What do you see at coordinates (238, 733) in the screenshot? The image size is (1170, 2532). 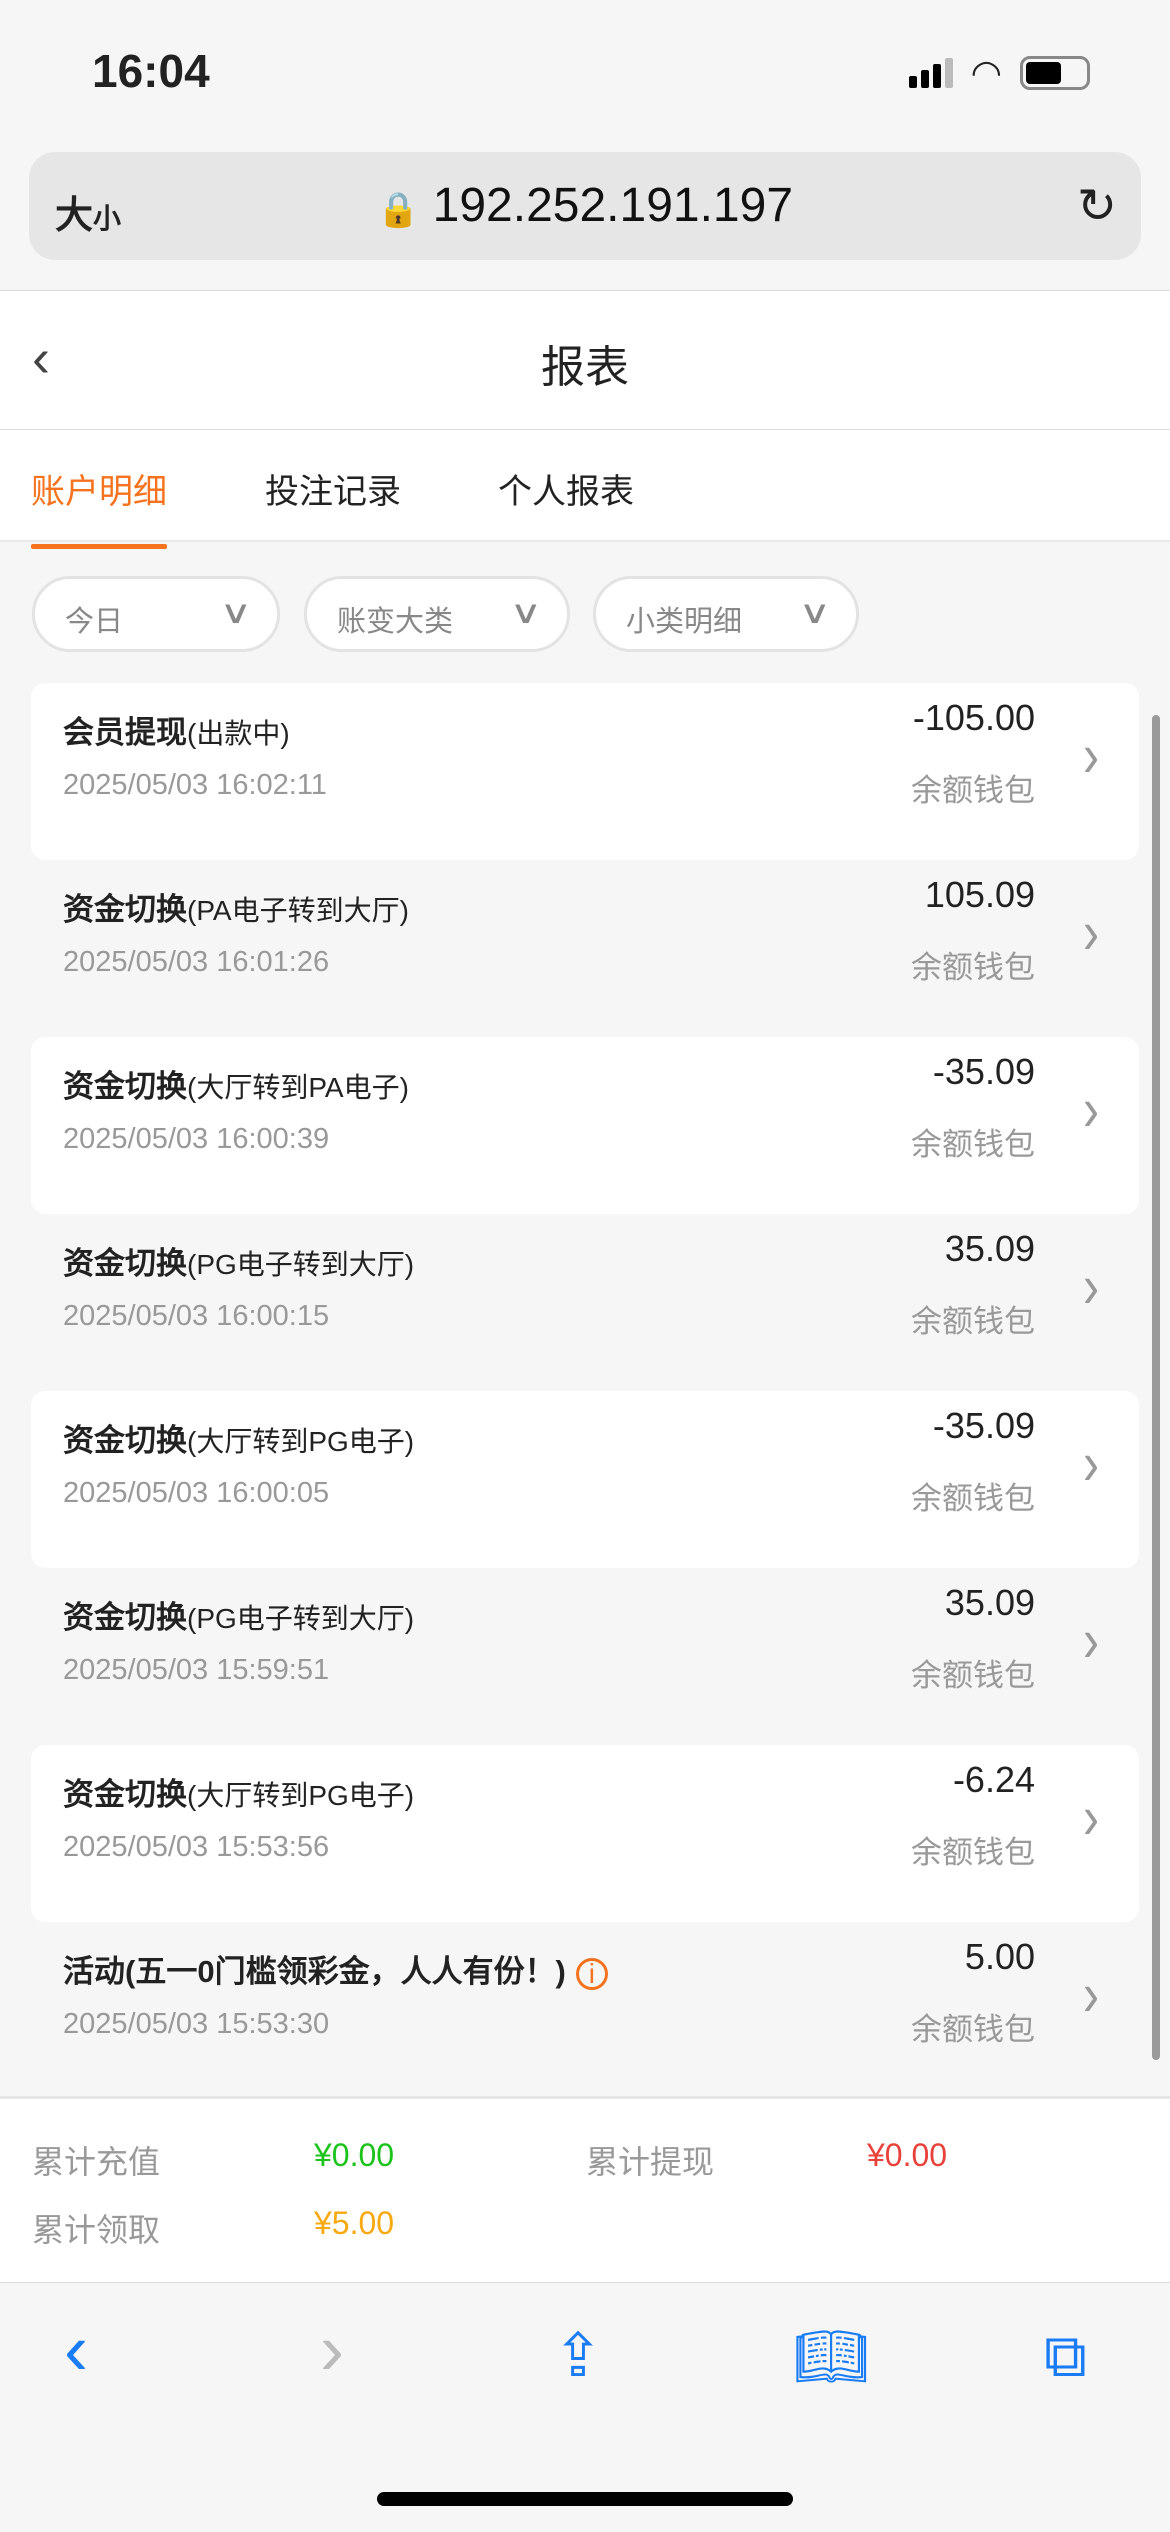 I see `record-subtype: (出款中)` at bounding box center [238, 733].